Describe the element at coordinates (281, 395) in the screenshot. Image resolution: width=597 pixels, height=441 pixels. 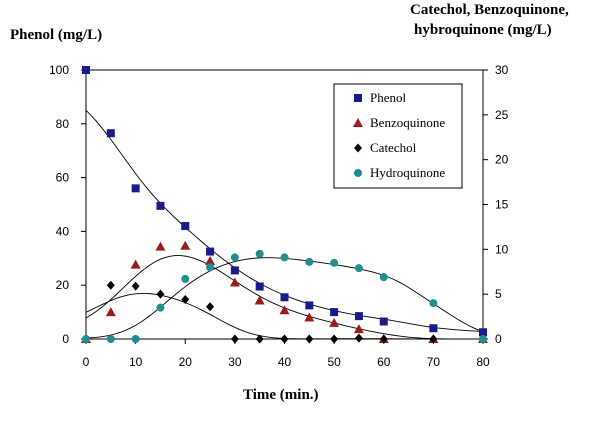
I see `x-axis-title: Time (min.)` at that location.